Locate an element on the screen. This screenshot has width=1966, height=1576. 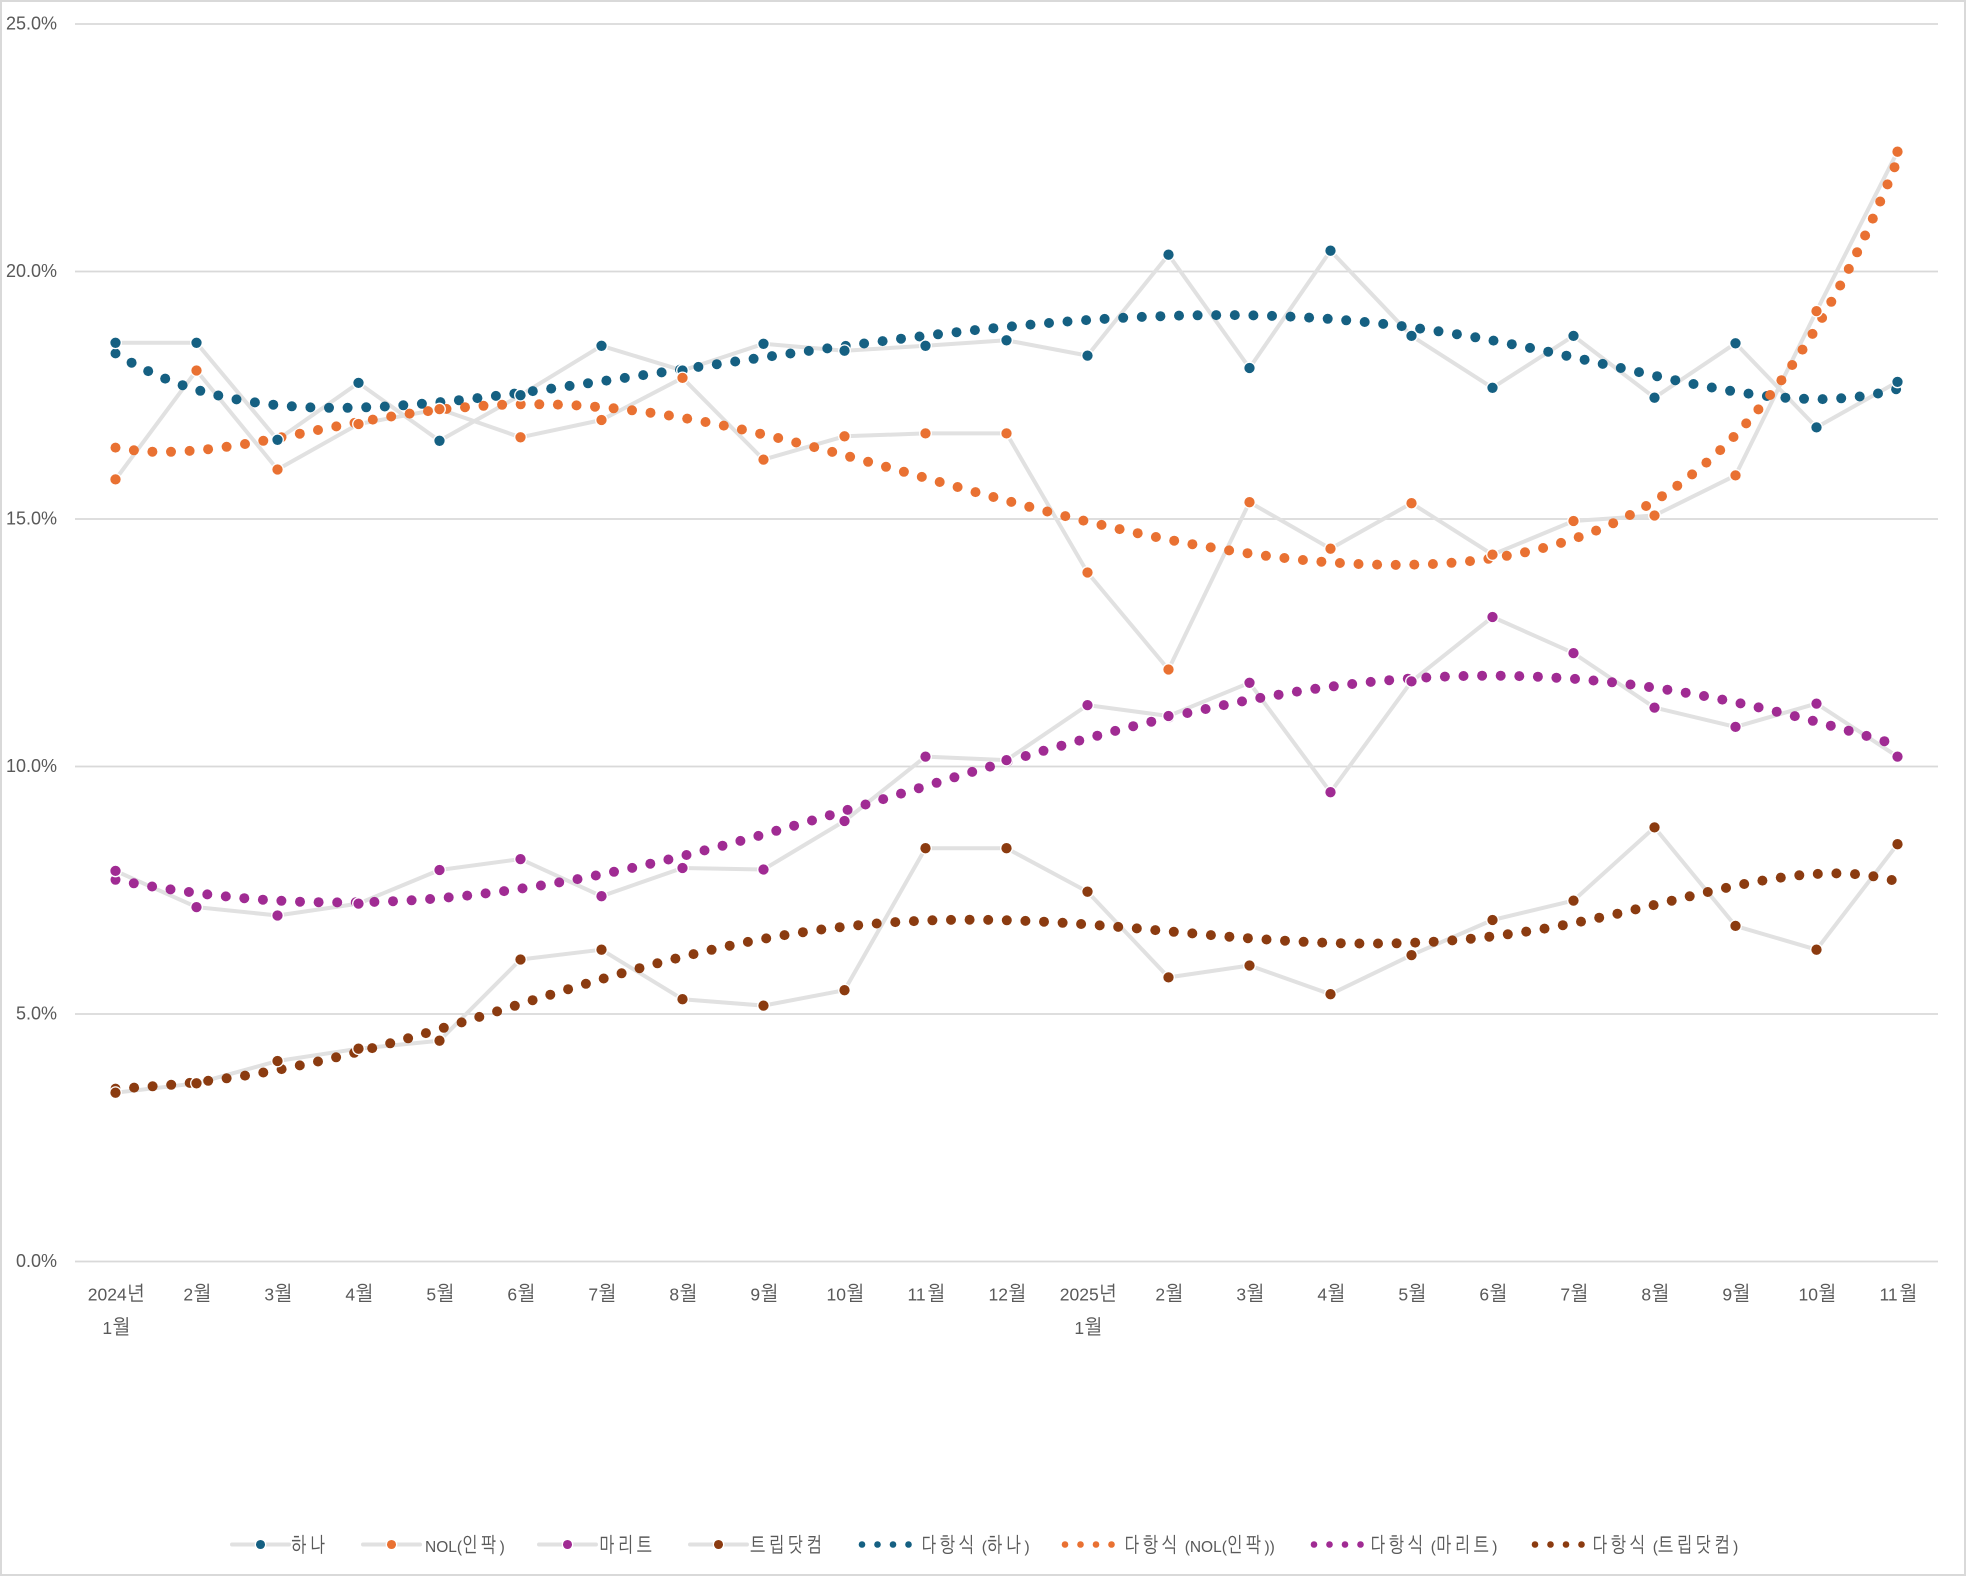
svg-text: (NOL( is located at coordinates (1206, 1547).